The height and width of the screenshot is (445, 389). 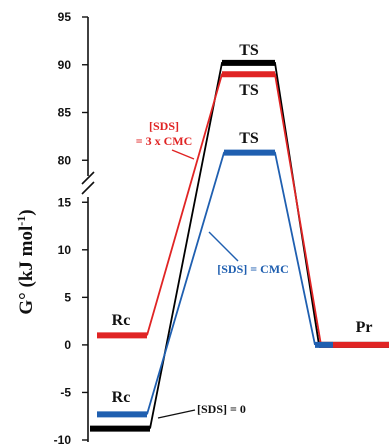 I want to click on y-tick-label: 90, so click(x=65, y=65).